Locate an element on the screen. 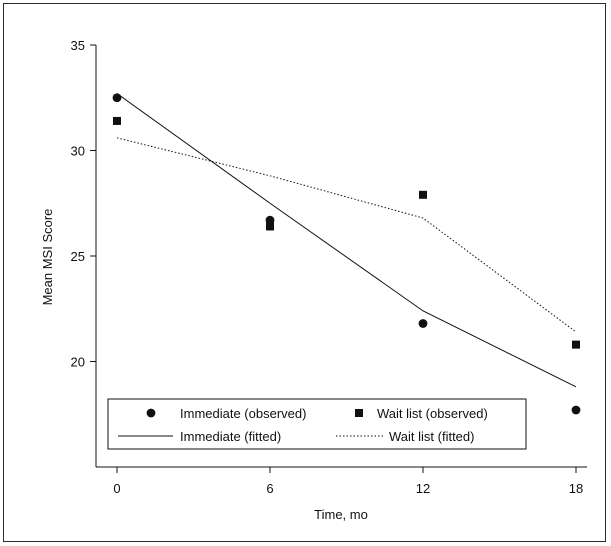 The height and width of the screenshot is (546, 611). legend-marker-immediate-observed is located at coordinates (151, 413).